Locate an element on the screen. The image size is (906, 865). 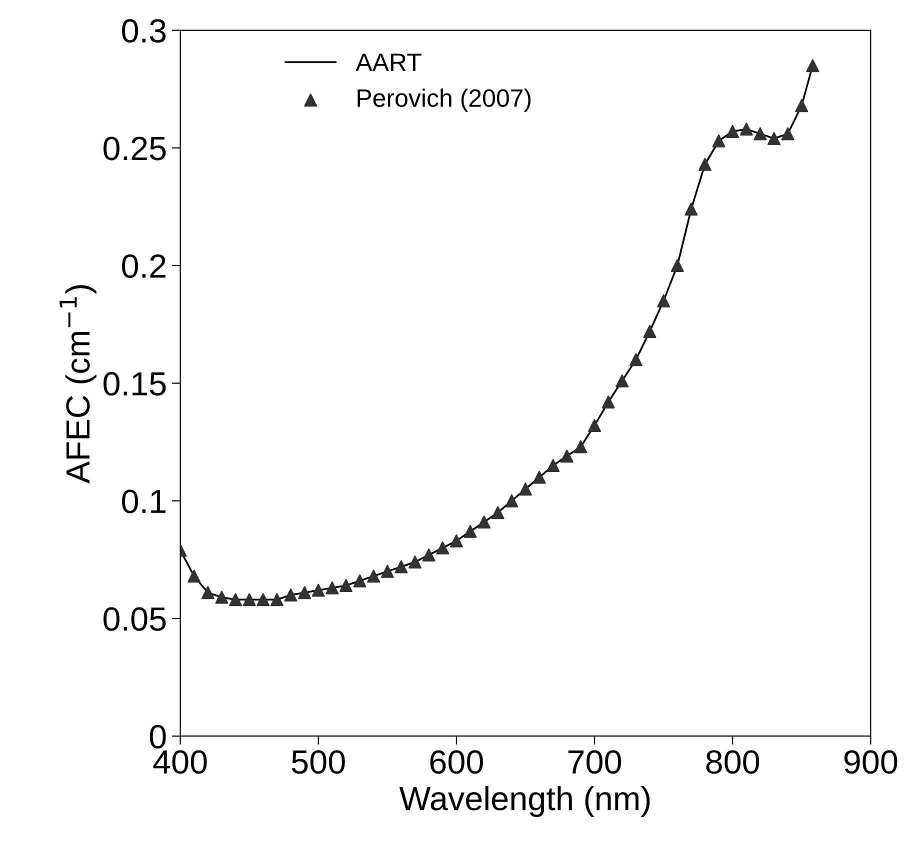
legend-label: Perovich (2007) is located at coordinates (444, 100).